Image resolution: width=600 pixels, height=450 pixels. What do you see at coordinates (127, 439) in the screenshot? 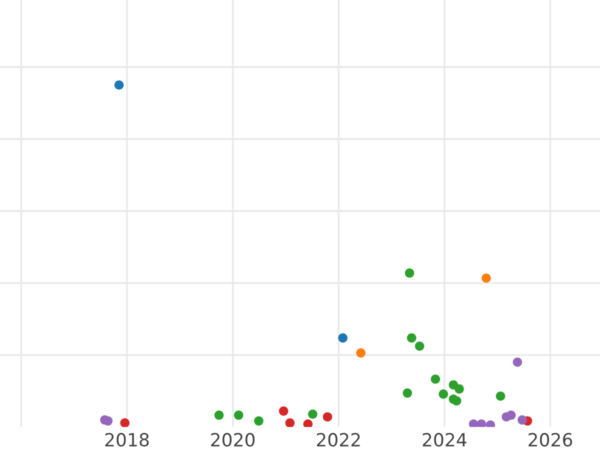
I see `x-tick-label: 2018` at bounding box center [127, 439].